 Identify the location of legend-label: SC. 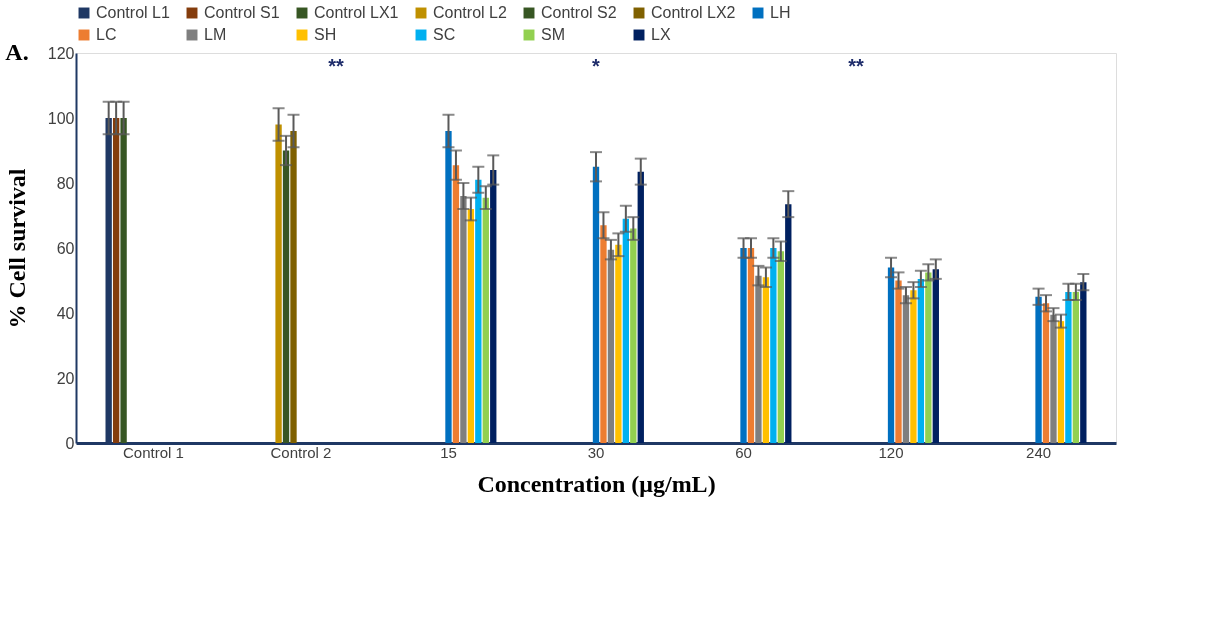
(444, 34).